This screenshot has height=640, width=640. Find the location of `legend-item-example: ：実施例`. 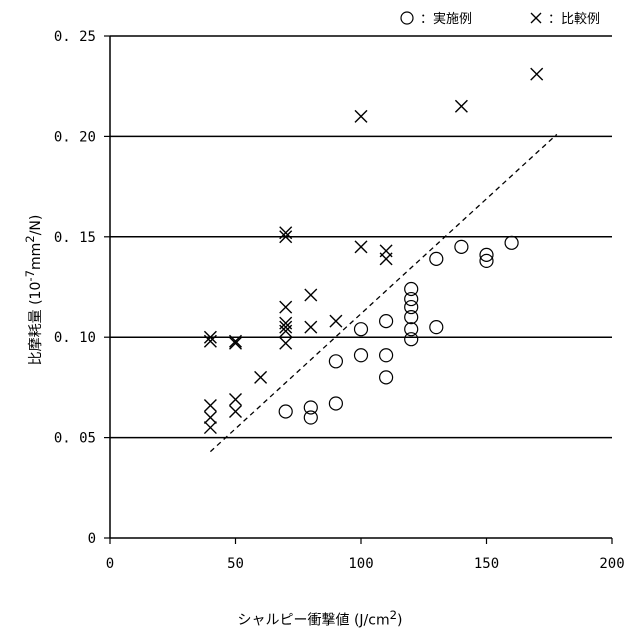

legend-item-example: ：実施例 is located at coordinates (436, 17).